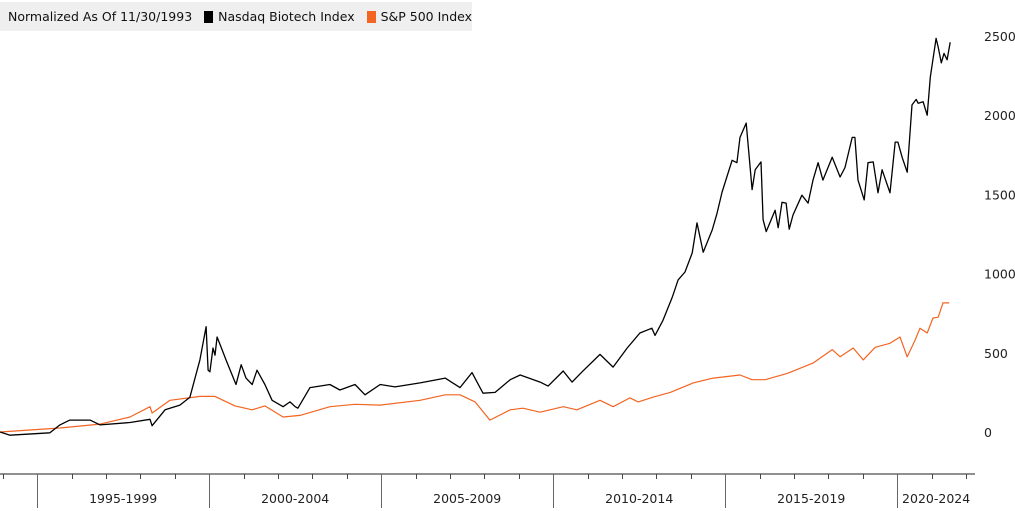  I want to click on x-group-label: 2015-2019, so click(811, 498).